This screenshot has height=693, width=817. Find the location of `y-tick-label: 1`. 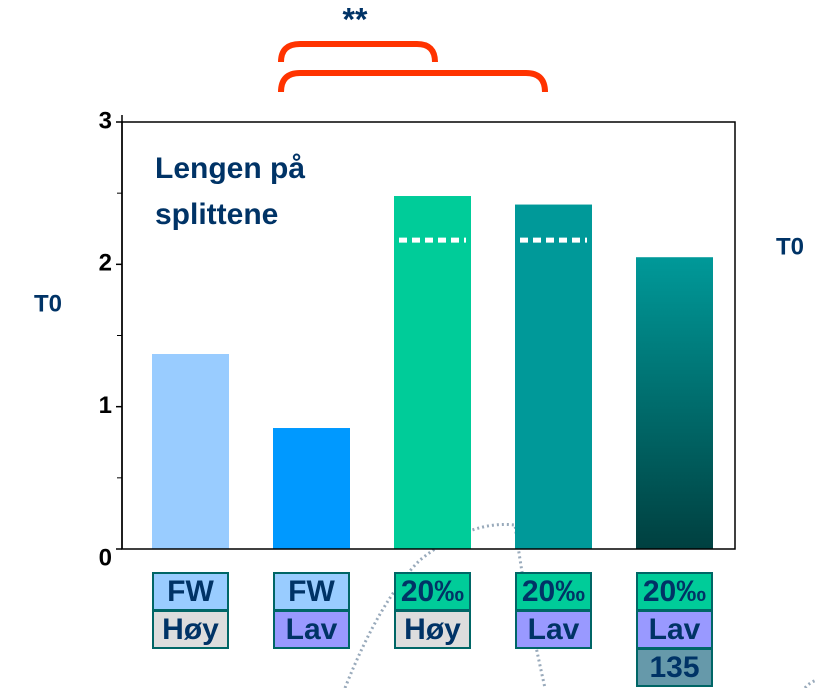

y-tick-label: 1 is located at coordinates (105, 405).